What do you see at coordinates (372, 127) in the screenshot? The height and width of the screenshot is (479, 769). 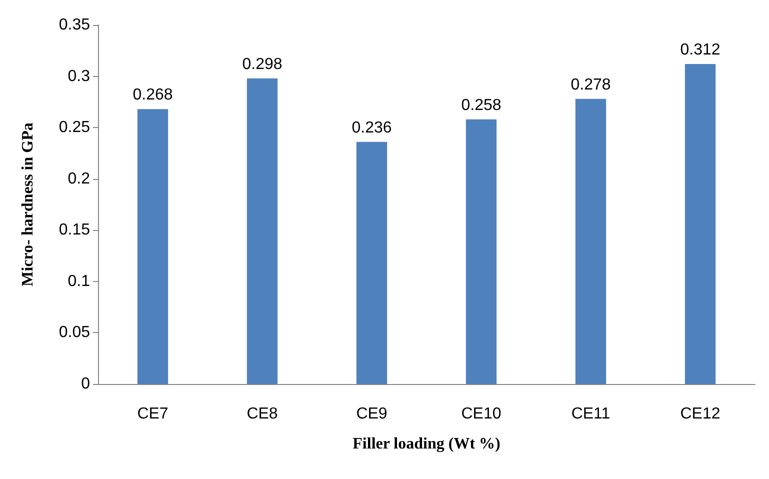 I see `data-label: 0.236` at bounding box center [372, 127].